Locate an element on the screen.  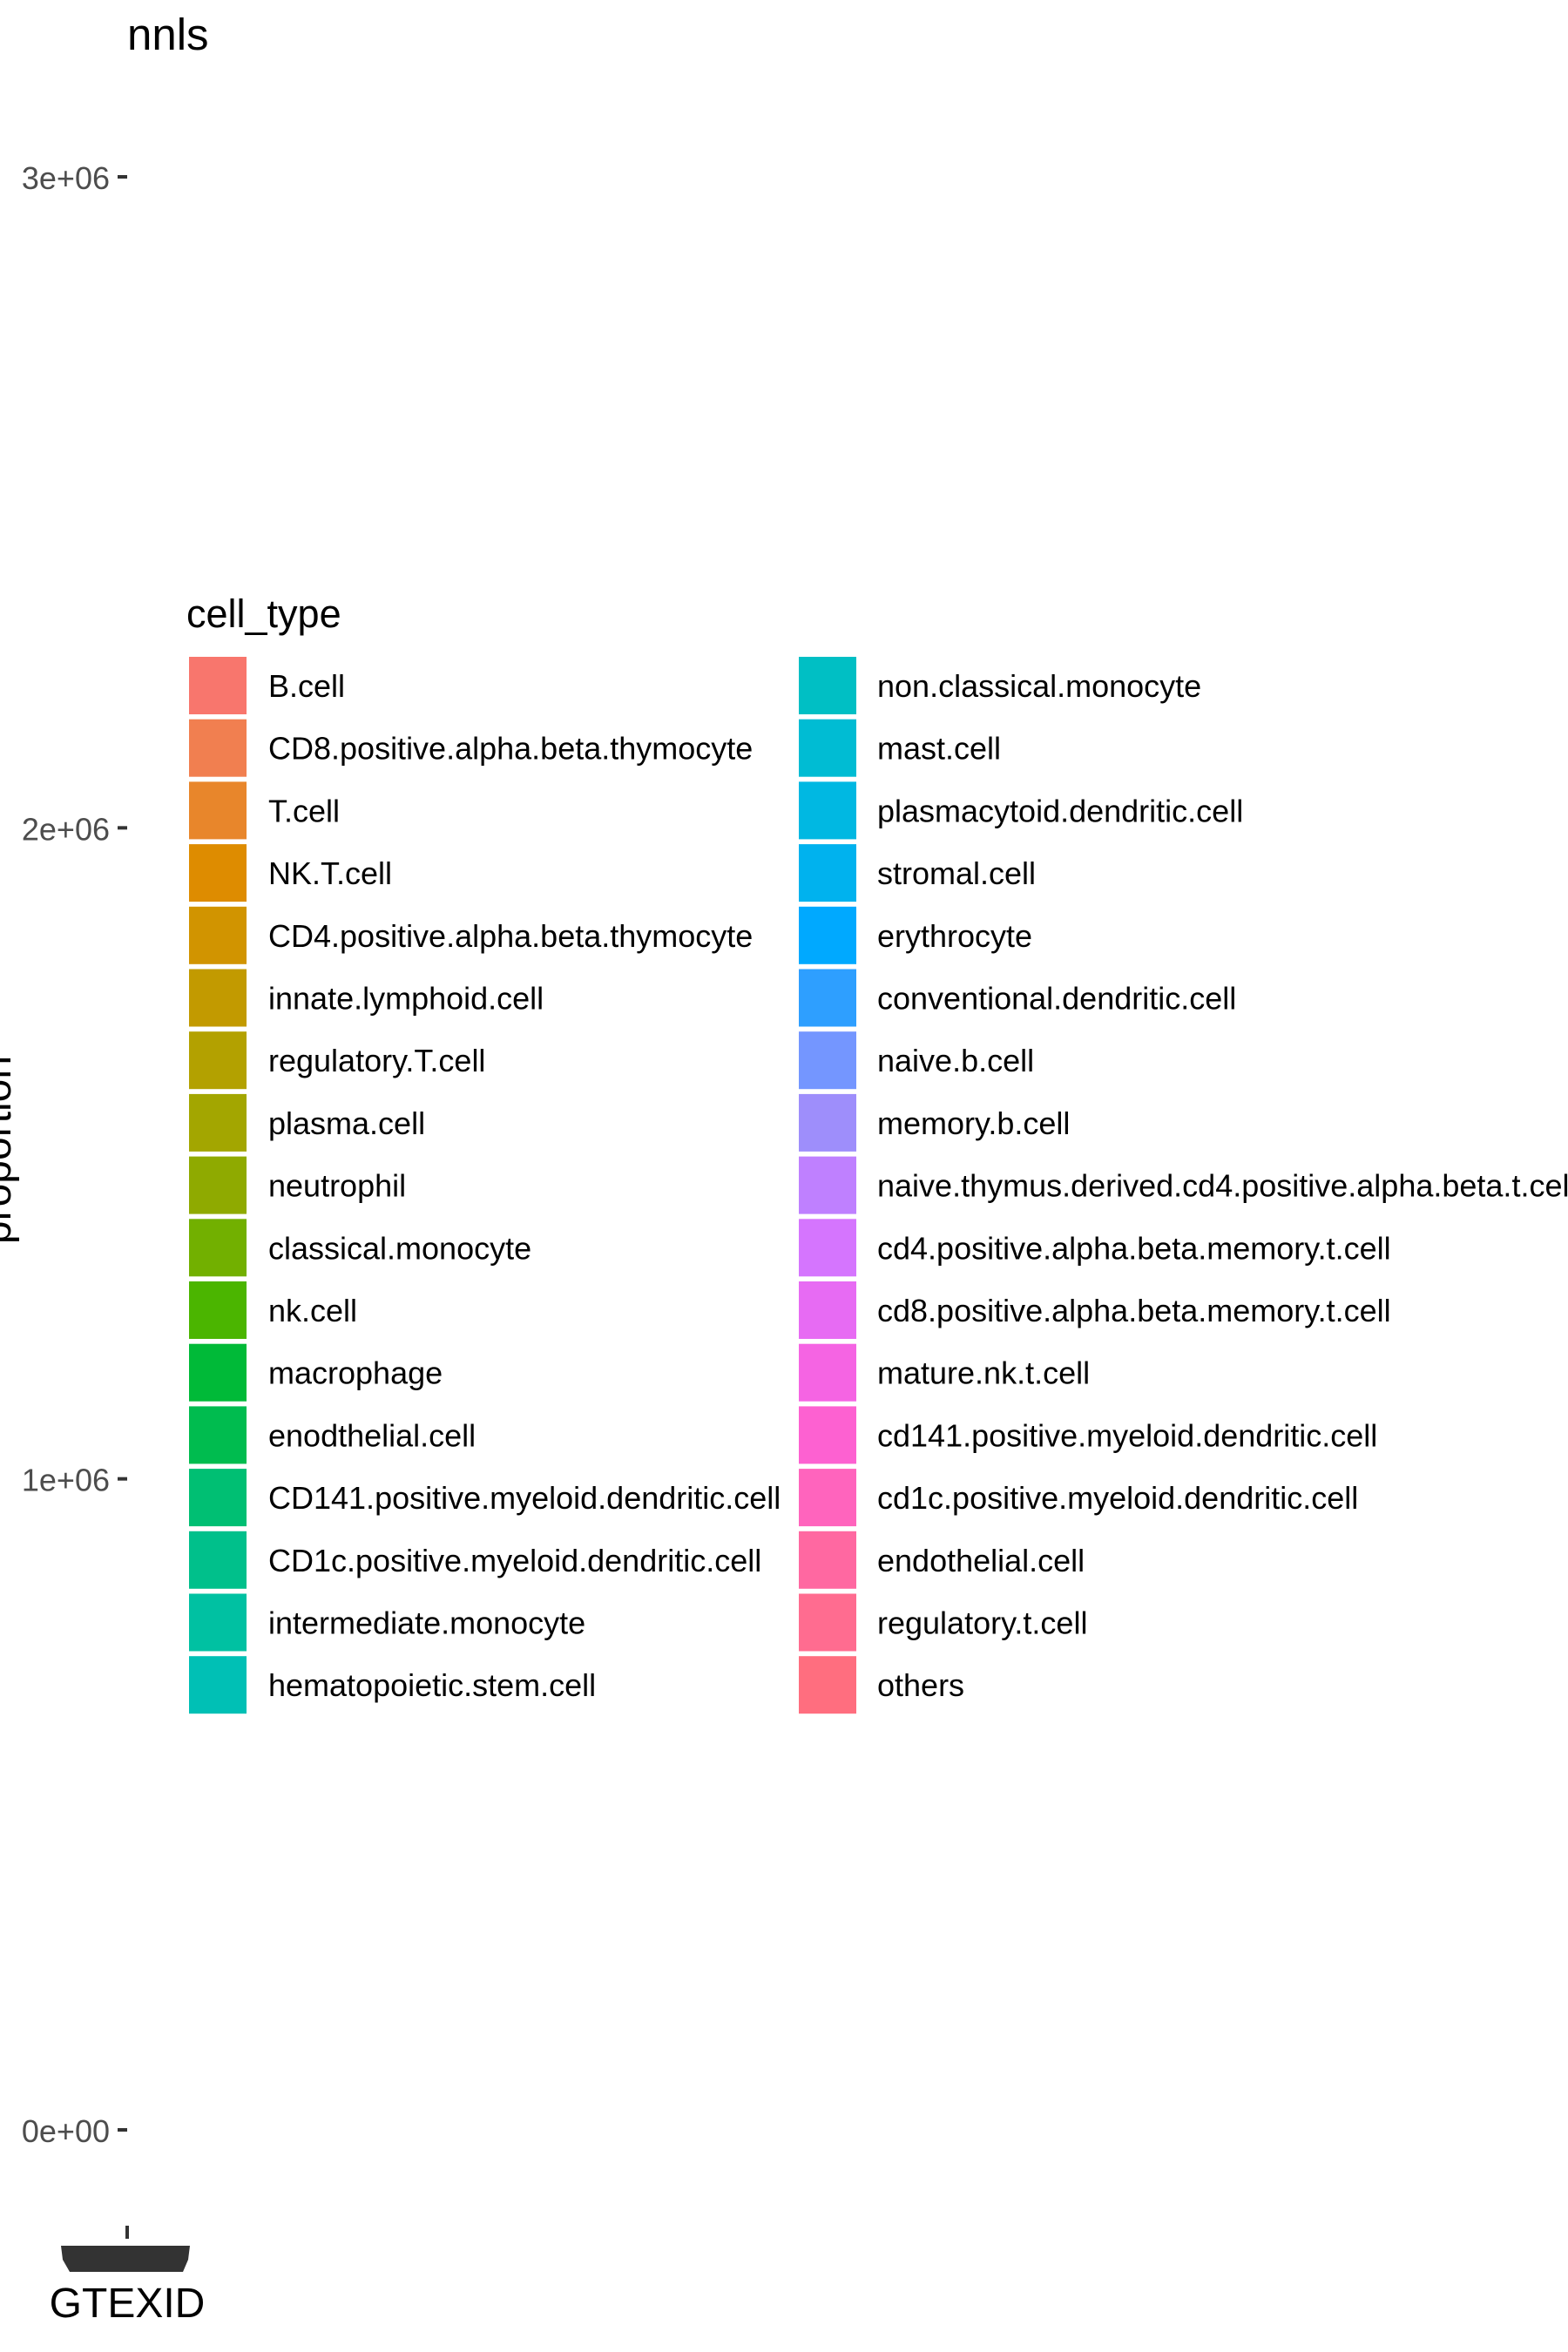
legend-item: nk.cell is located at coordinates (272, 1310).